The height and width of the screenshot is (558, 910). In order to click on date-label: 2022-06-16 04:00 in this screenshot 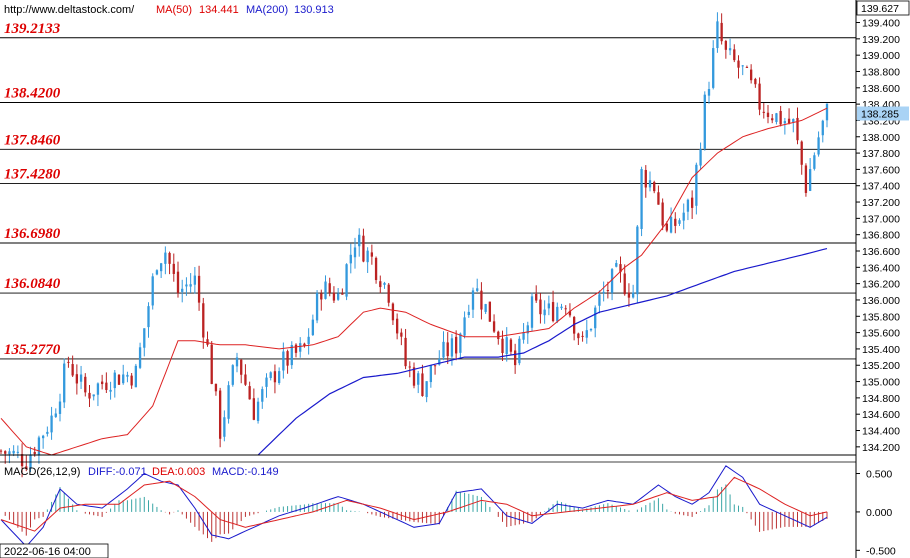, I will do `click(47, 552)`.